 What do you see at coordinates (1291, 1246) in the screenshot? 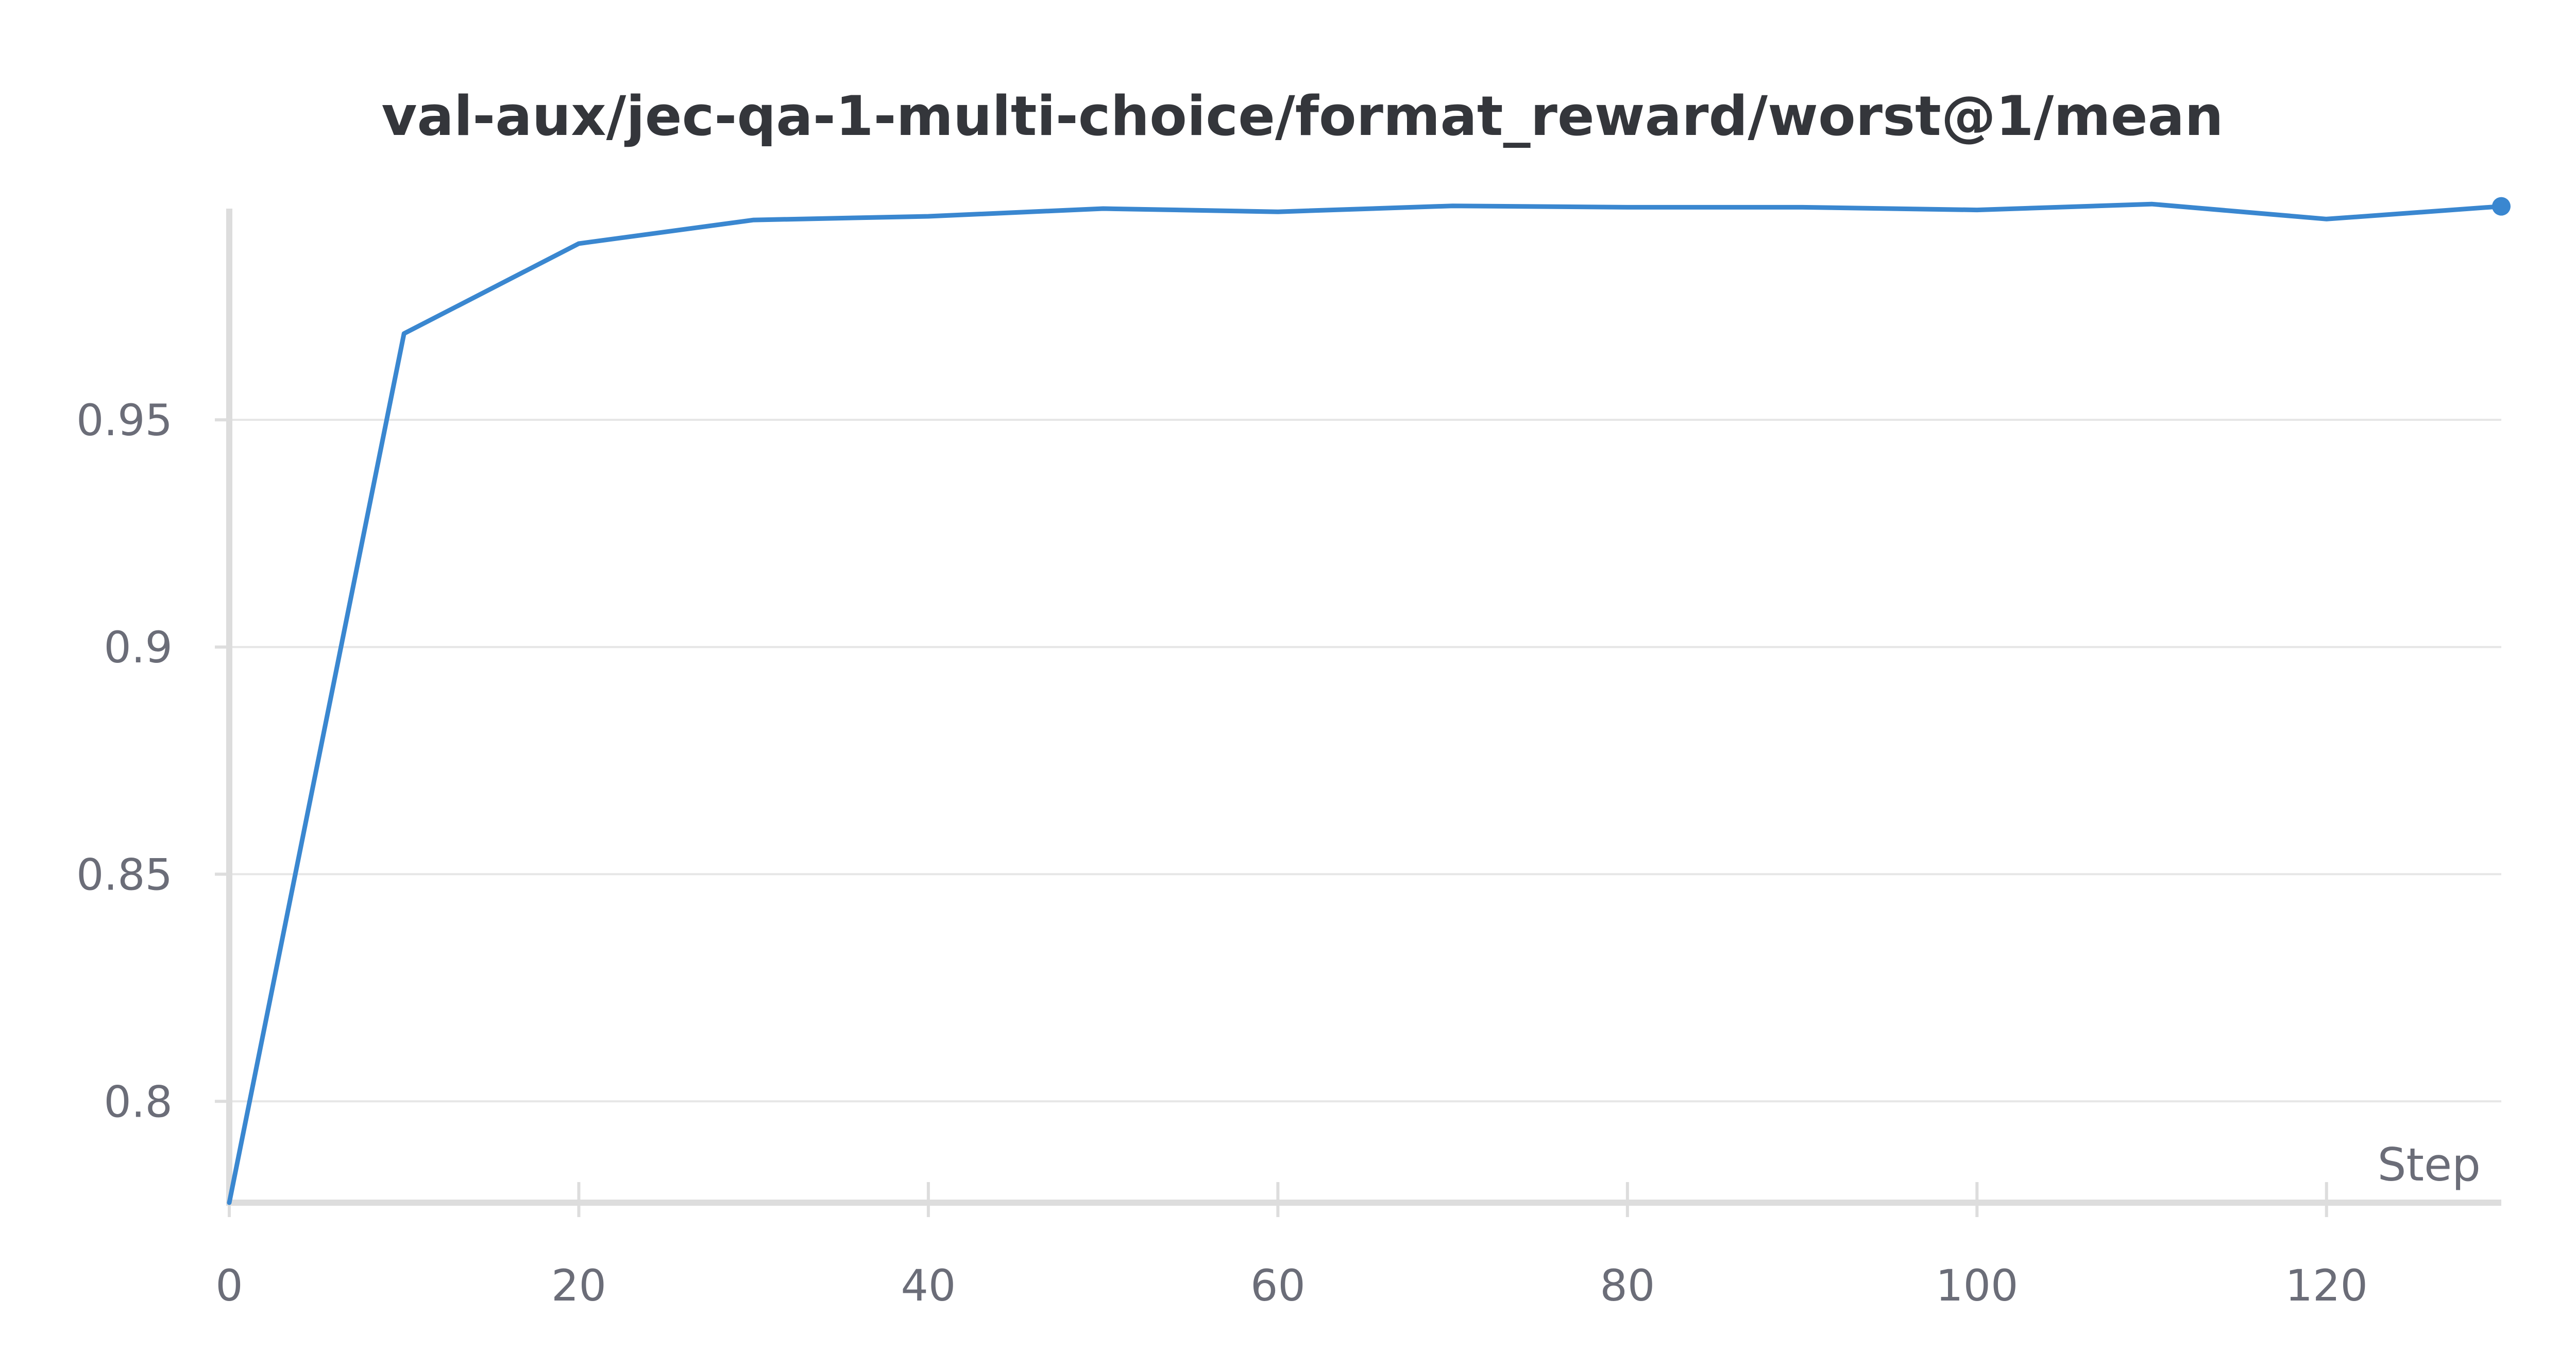
I see `x-axis-ticks: 0 20 40 60 80 100 120` at bounding box center [1291, 1246].